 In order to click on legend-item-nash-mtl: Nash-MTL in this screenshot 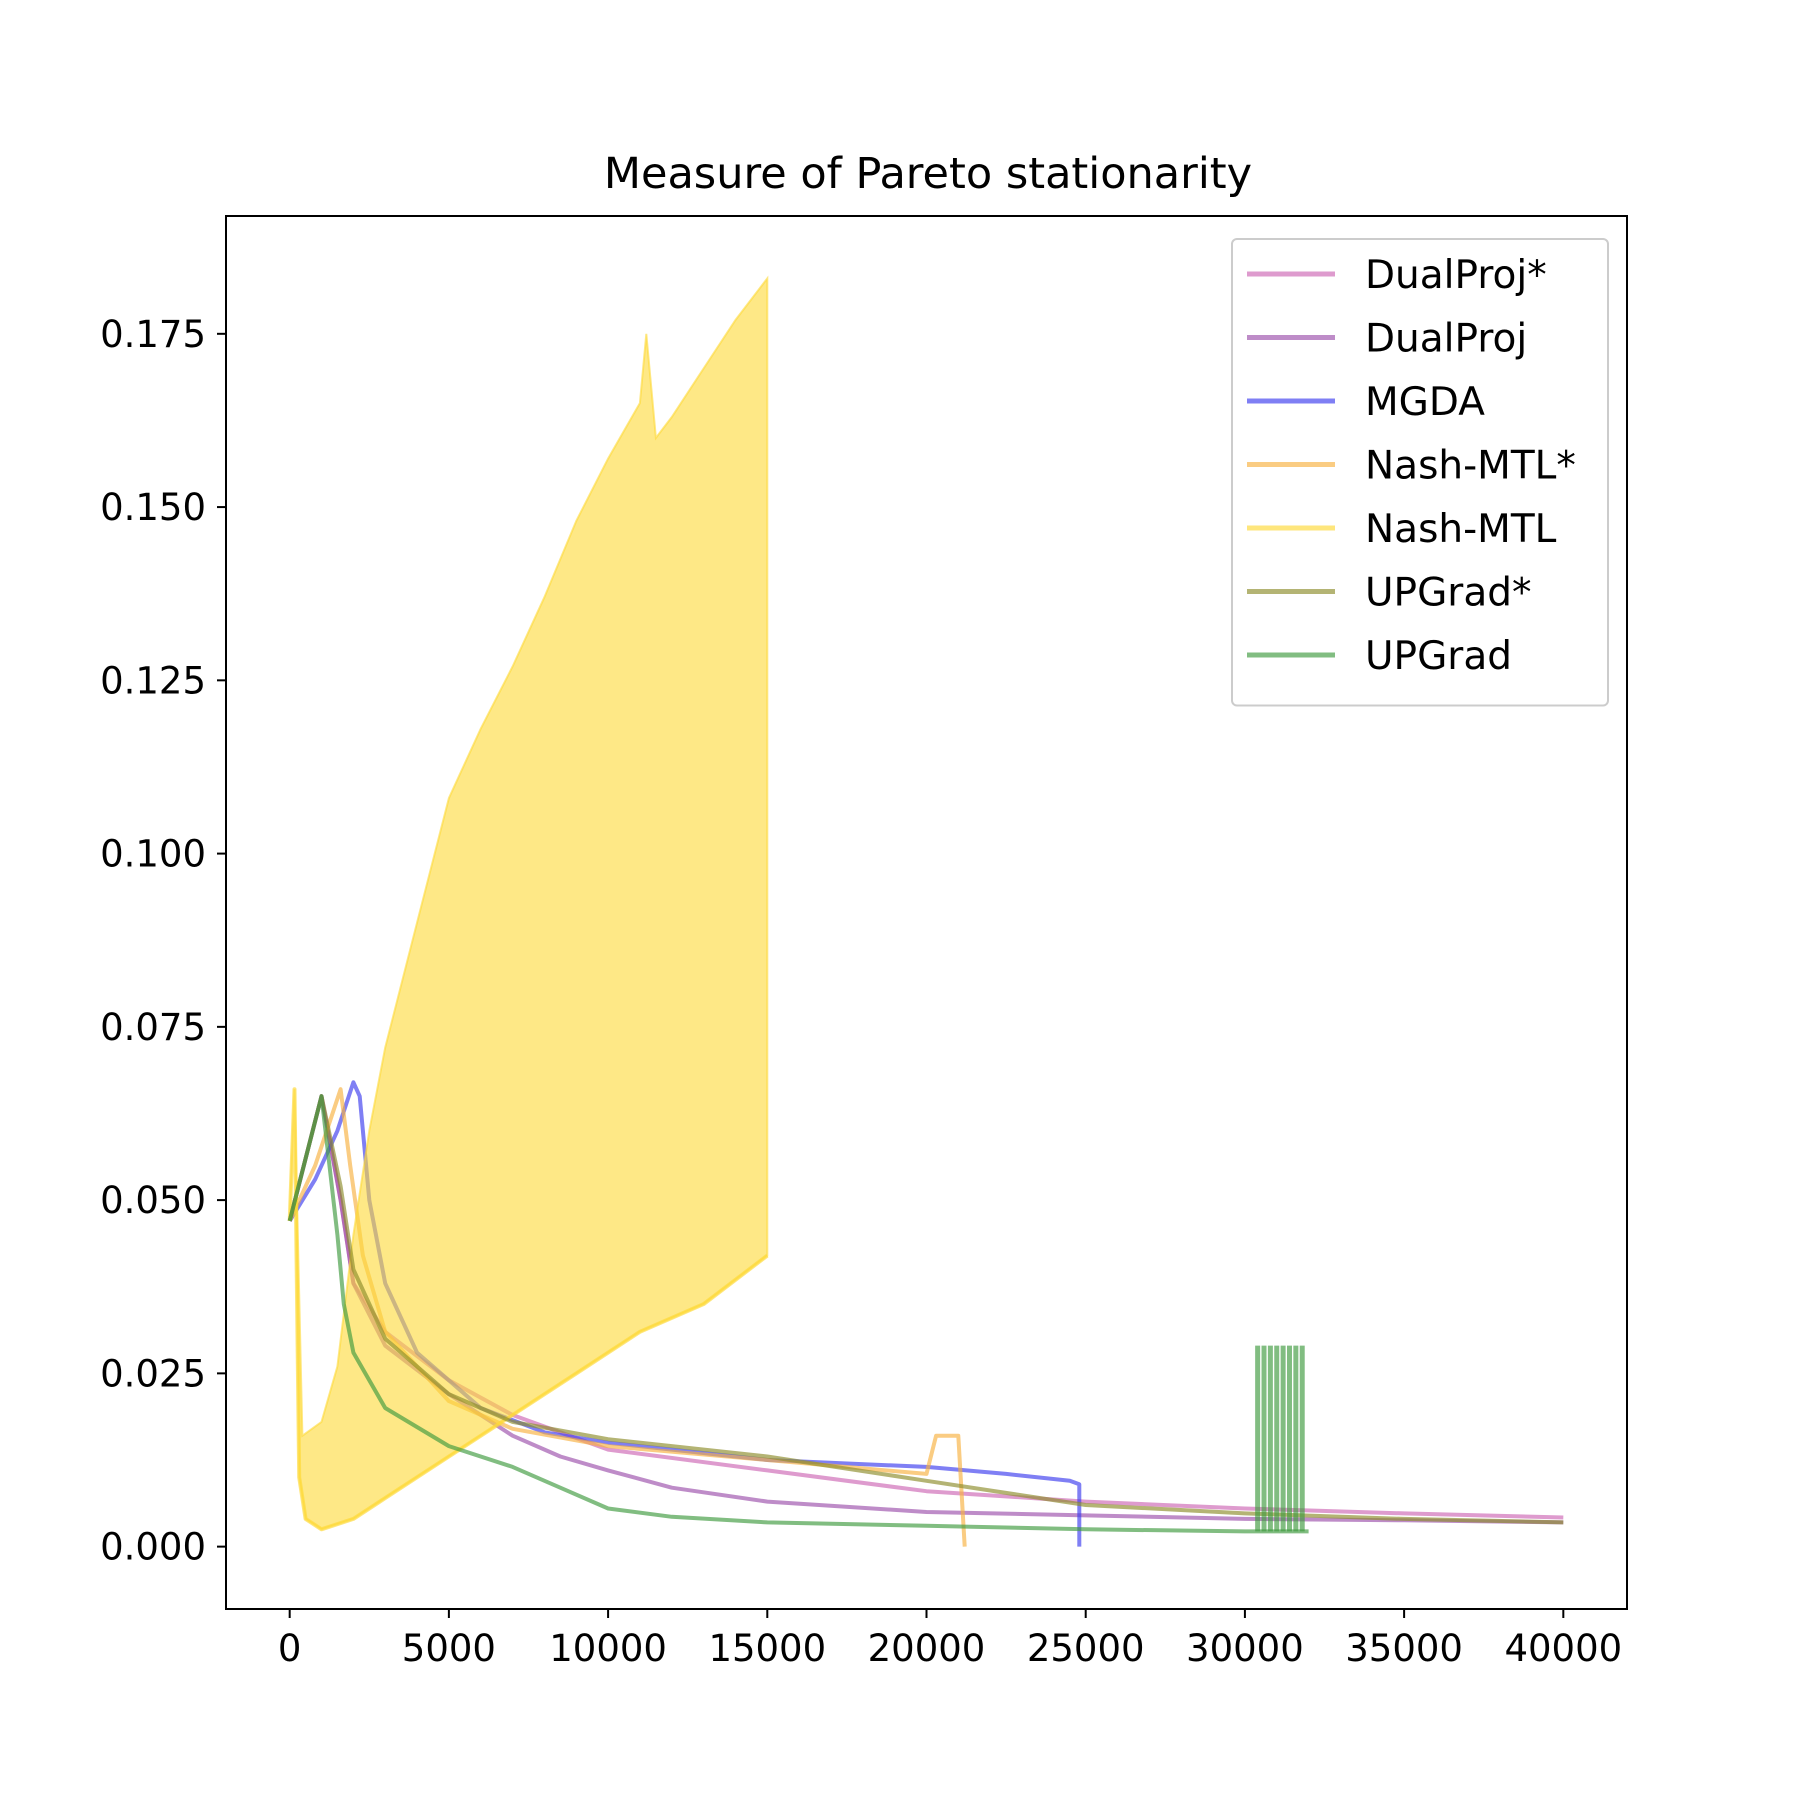, I will do `click(1402, 529)`.